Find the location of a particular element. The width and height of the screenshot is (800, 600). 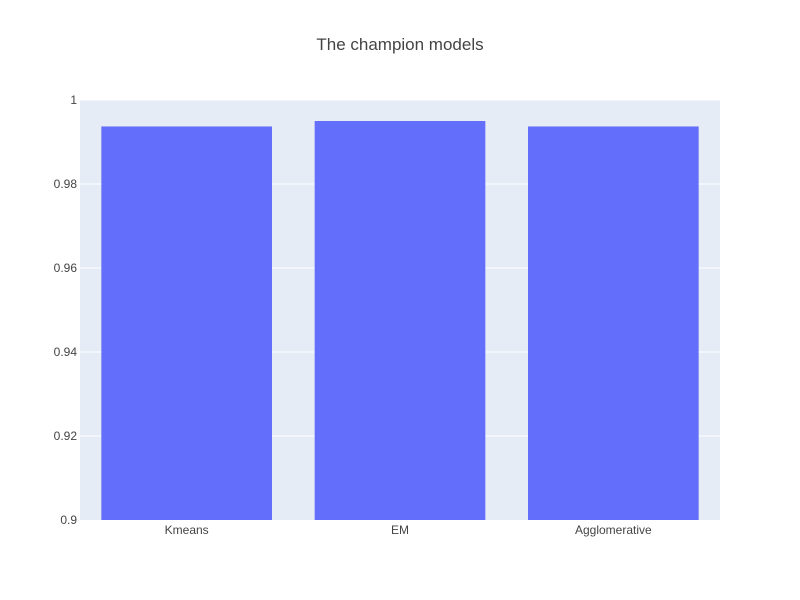

y-tick-label: 1 is located at coordinates (73, 100).